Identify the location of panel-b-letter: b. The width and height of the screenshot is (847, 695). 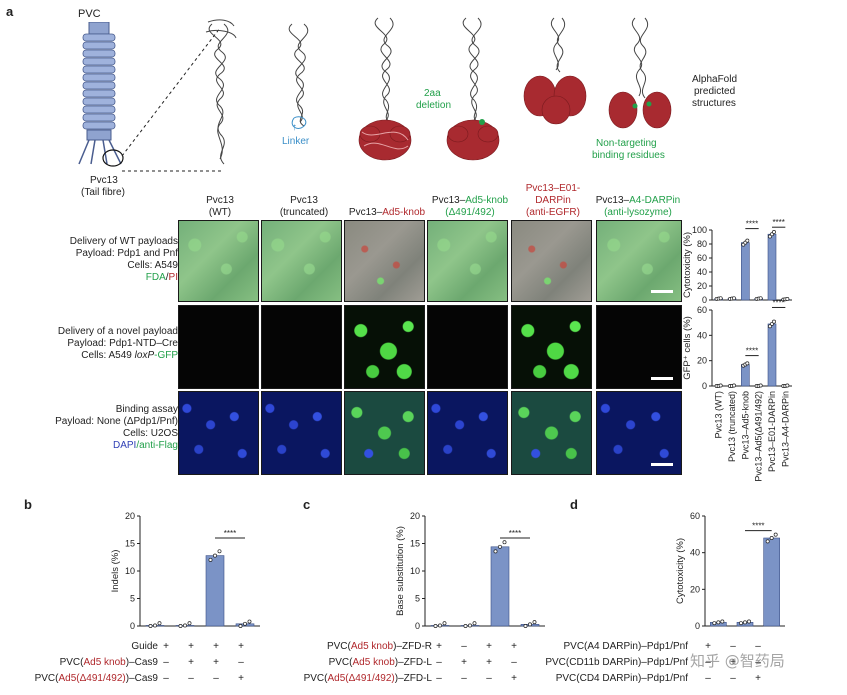
(28, 504).